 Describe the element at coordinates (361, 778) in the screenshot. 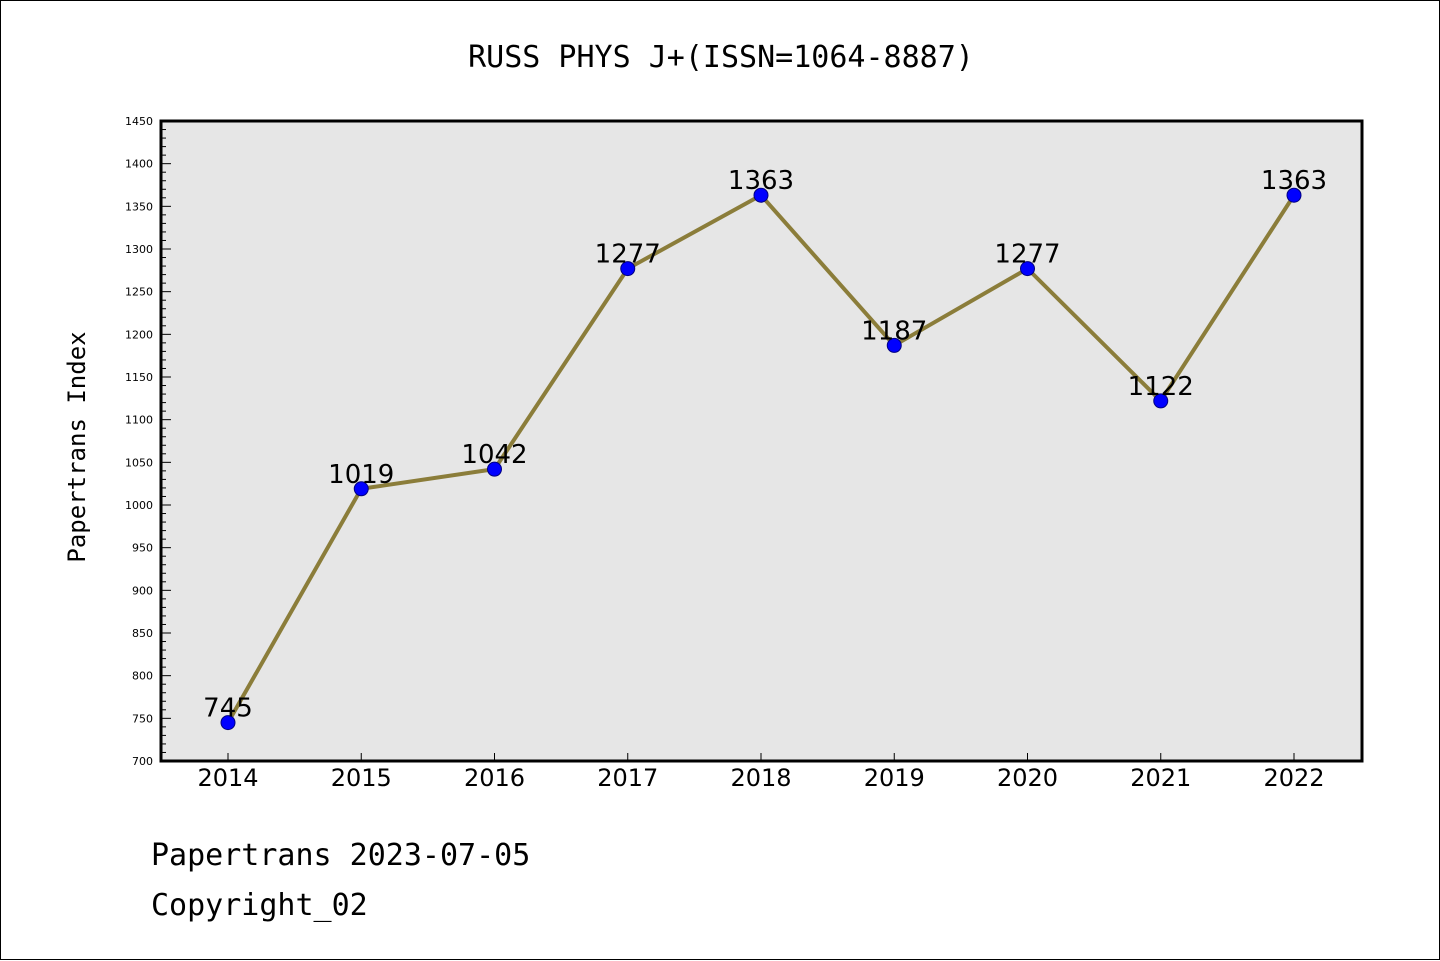

I see `x-tick-label: 2015` at that location.